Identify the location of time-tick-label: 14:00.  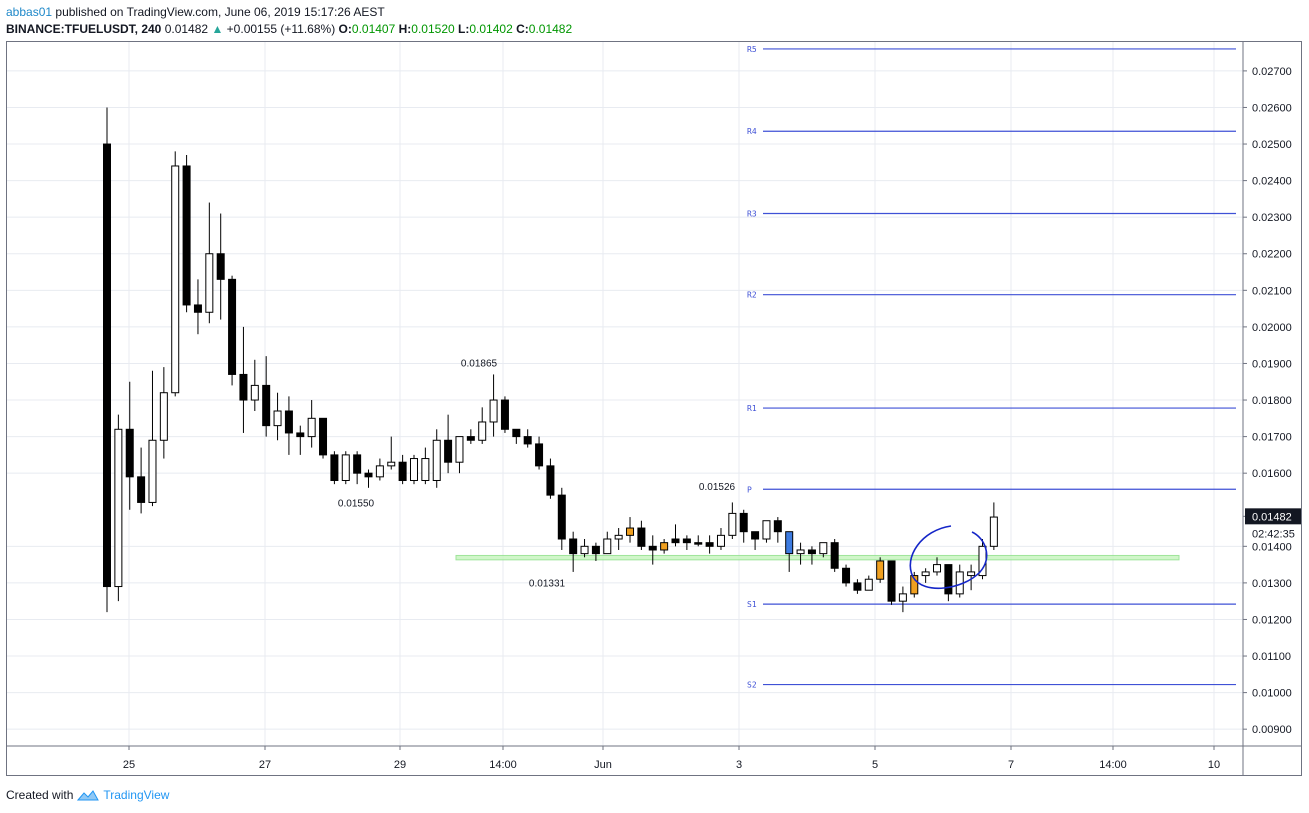
(1113, 765).